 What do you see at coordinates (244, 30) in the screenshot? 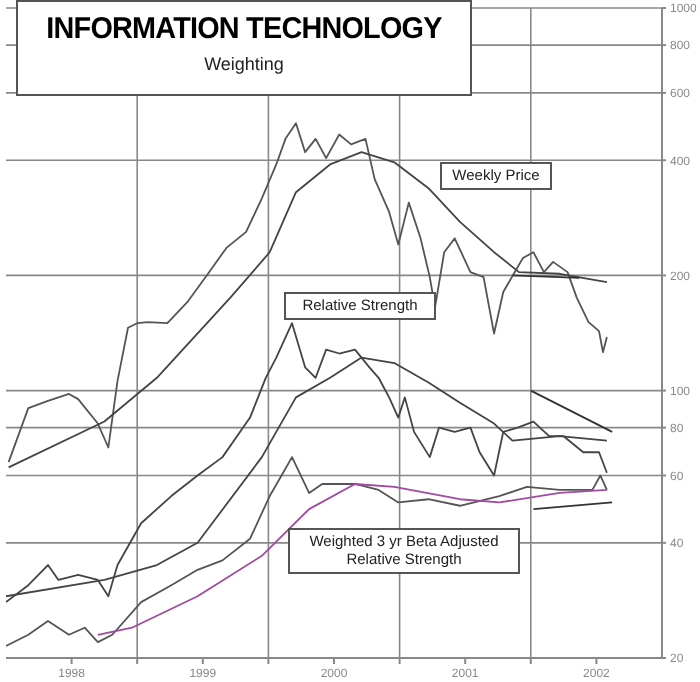
I see `chart-title: INFORMATION TECHNOLOGY` at bounding box center [244, 30].